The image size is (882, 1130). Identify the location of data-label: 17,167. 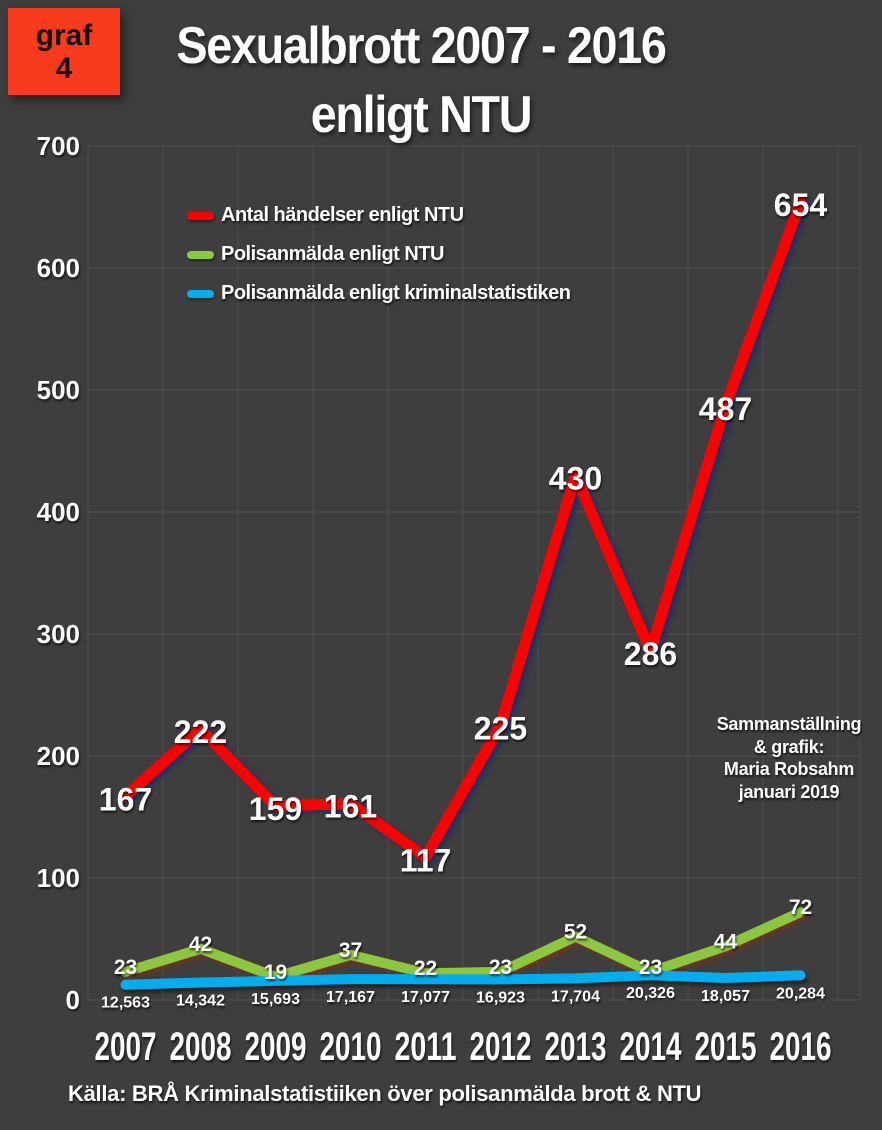
(350, 997).